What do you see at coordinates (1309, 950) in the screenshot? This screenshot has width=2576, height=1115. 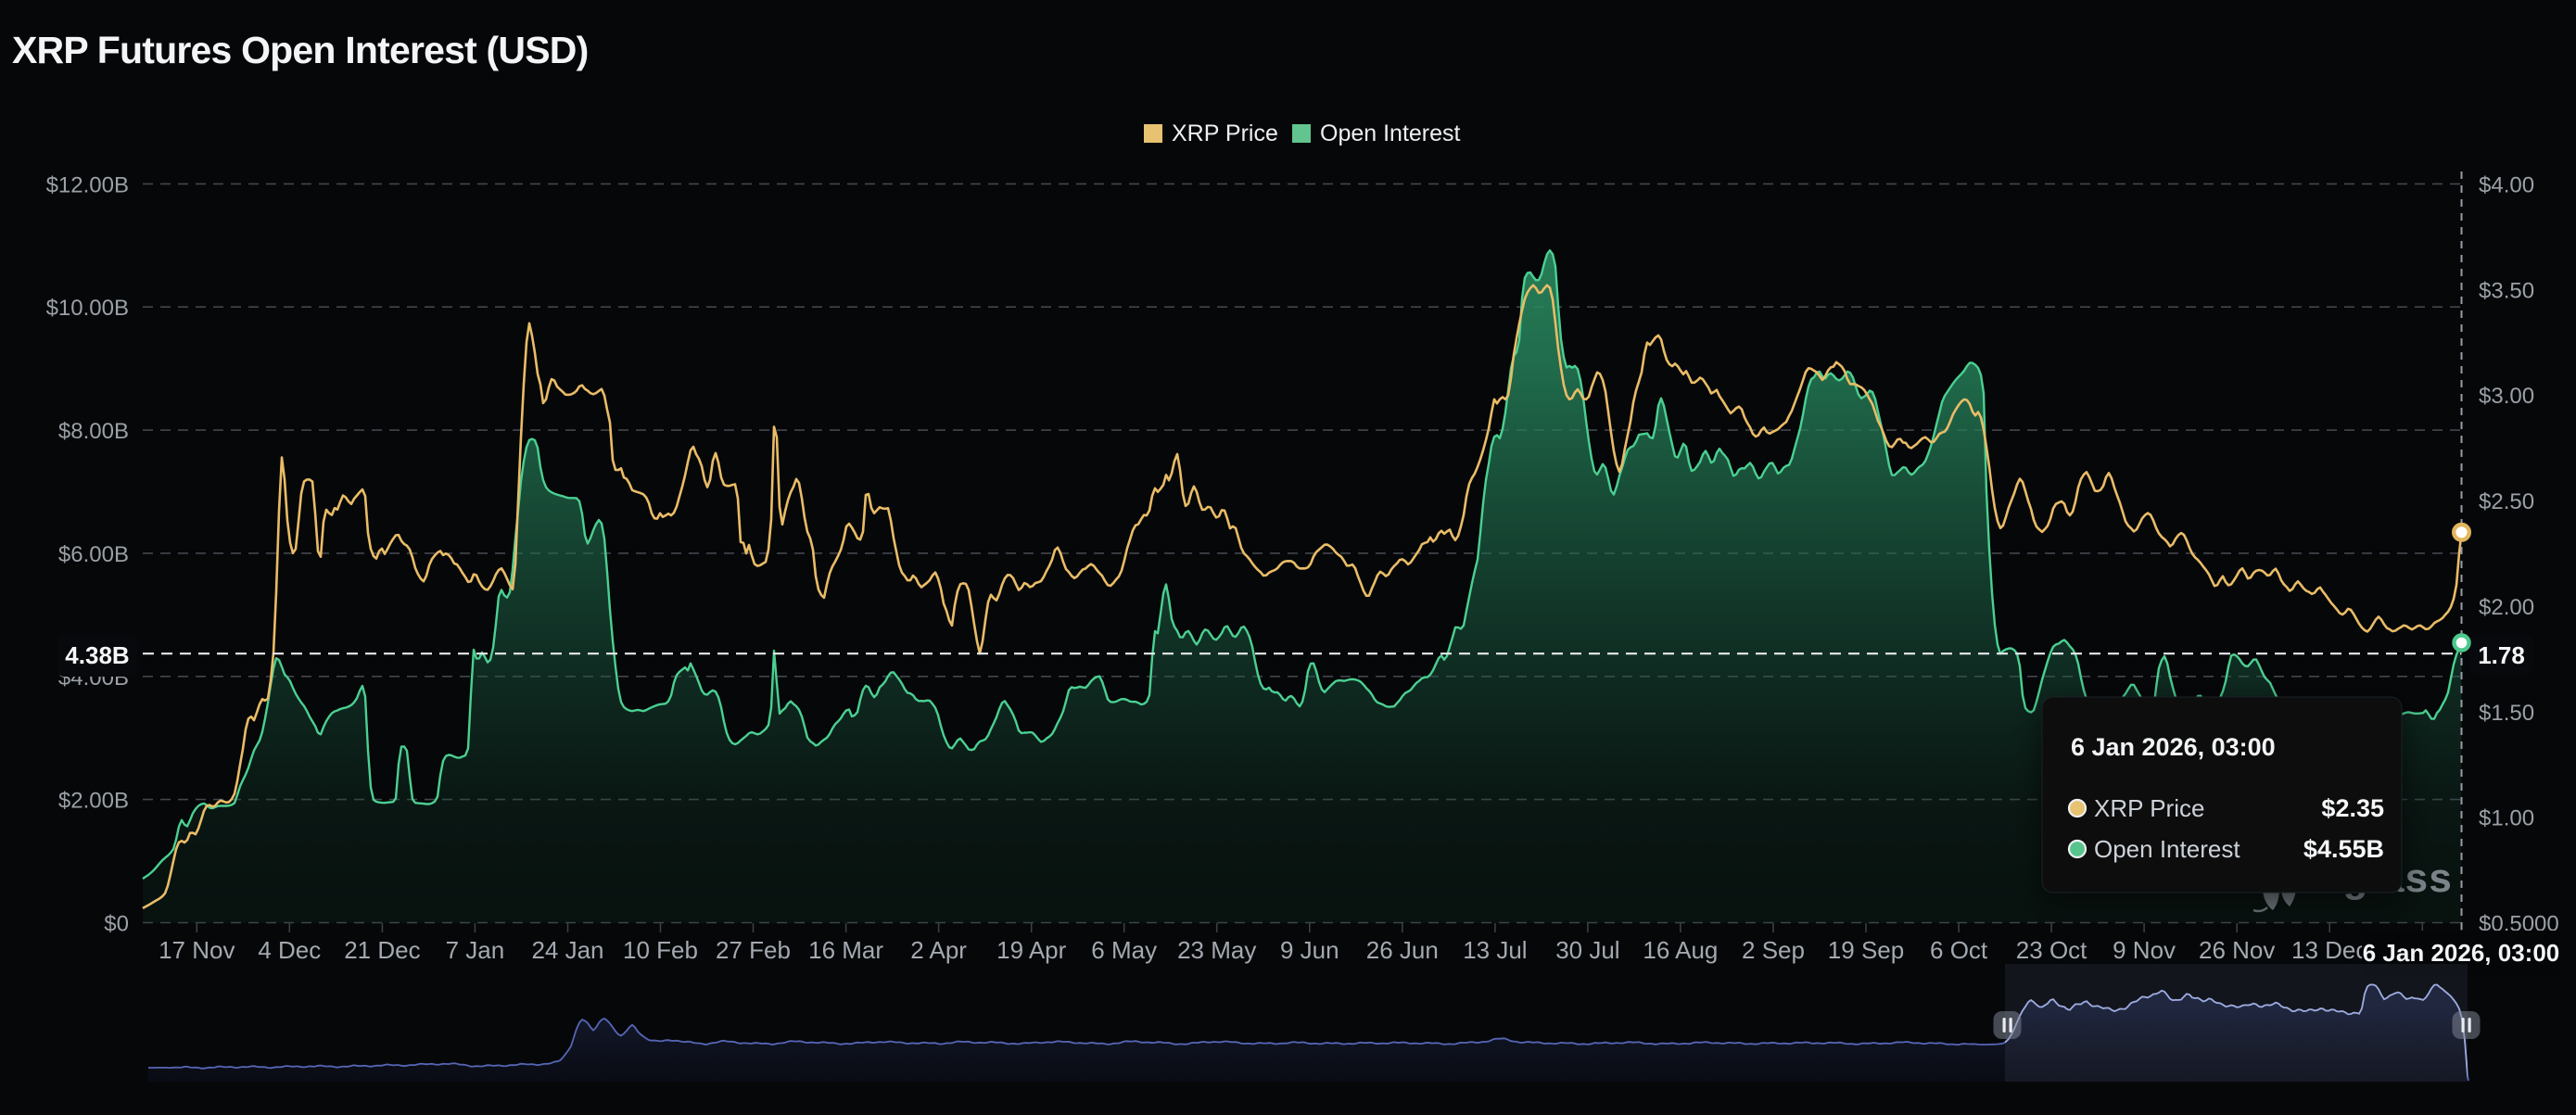 I see `svg-text: 9 Jun` at bounding box center [1309, 950].